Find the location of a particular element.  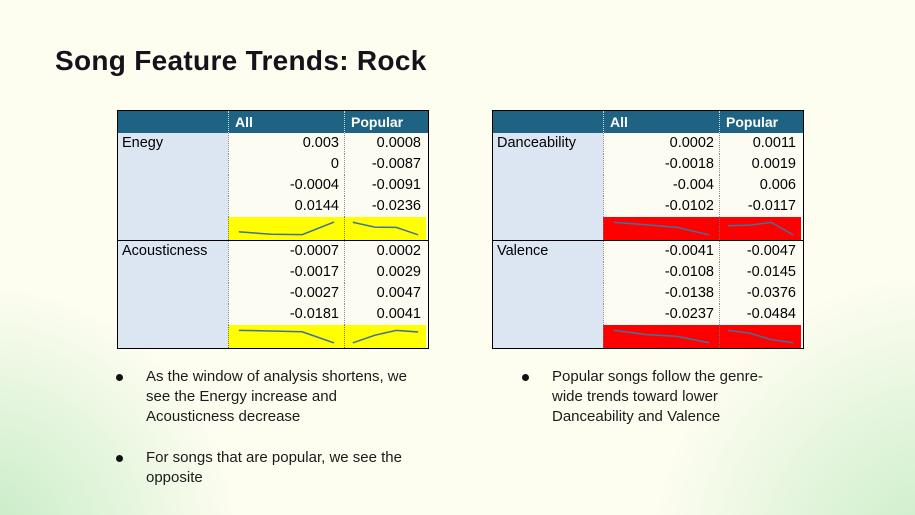

feature-label: Acousticness is located at coordinates (173, 294).